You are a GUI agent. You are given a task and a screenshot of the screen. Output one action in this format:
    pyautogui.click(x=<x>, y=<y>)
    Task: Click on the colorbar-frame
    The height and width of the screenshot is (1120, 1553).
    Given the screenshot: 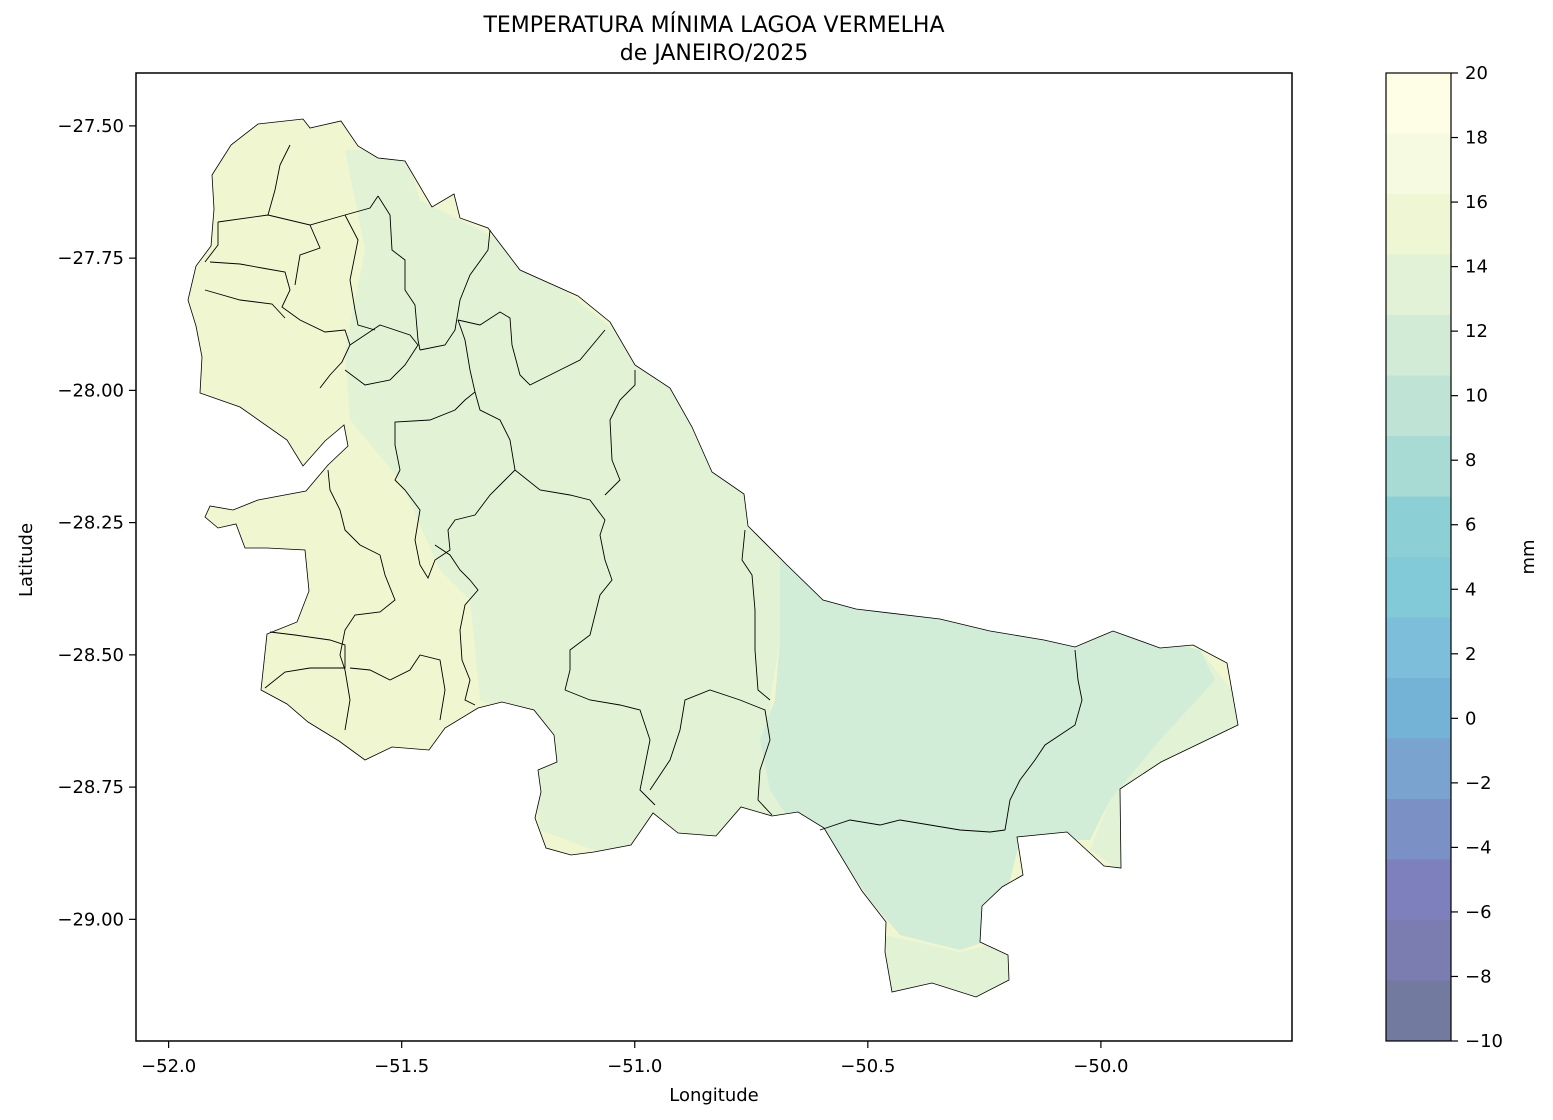 What is the action you would take?
    pyautogui.click(x=1418, y=557)
    